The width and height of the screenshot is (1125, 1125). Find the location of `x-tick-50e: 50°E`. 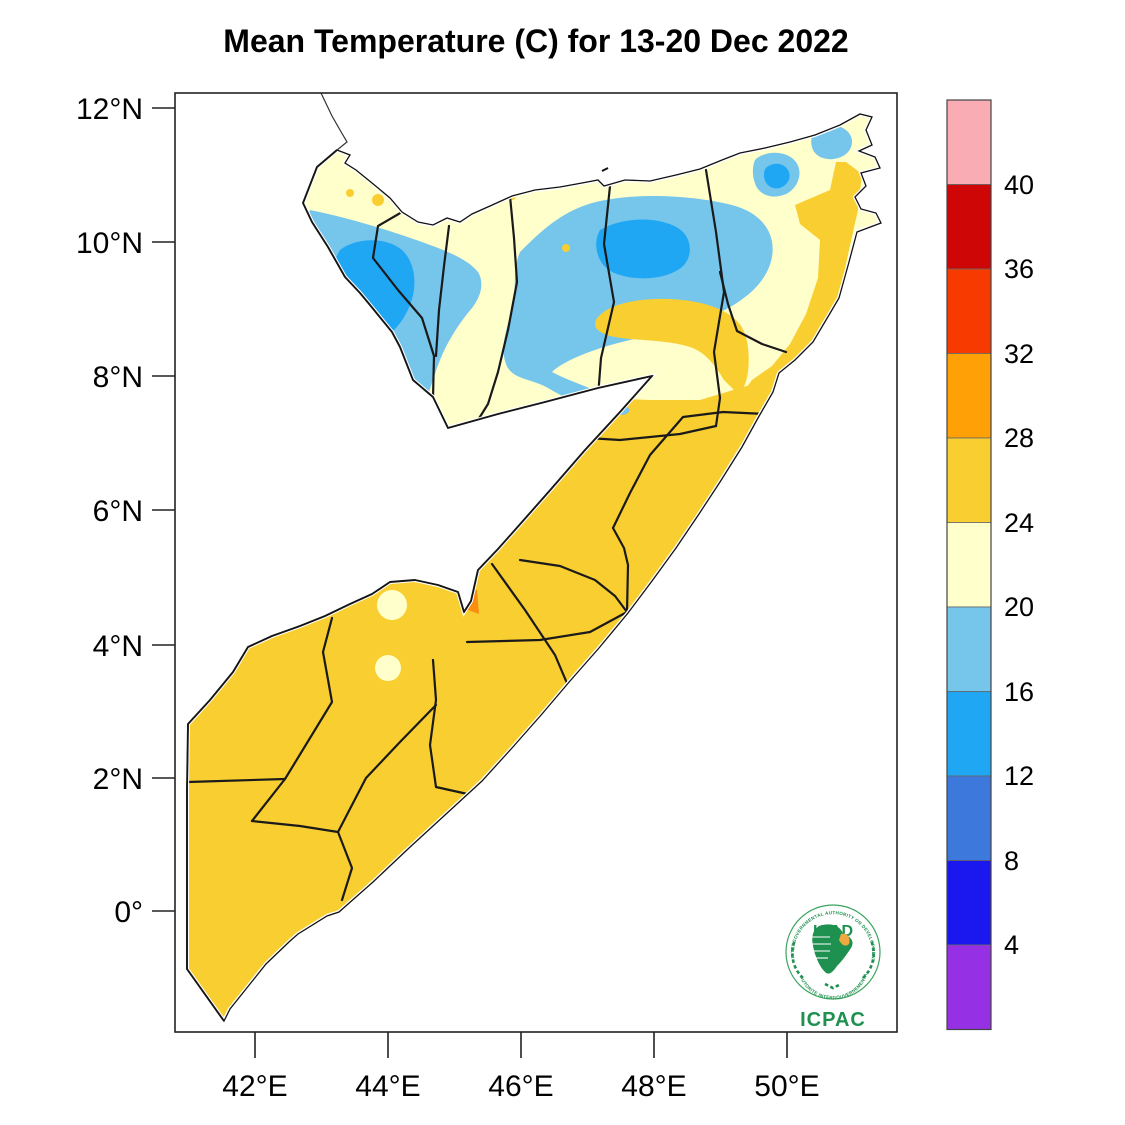

x-tick-50e: 50°E is located at coordinates (786, 1086).